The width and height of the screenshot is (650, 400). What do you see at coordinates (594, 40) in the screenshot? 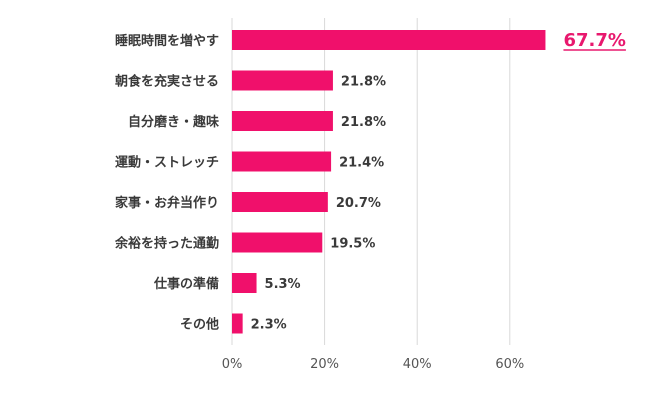
I see `highlight-value-label: 67.7%` at bounding box center [594, 40].